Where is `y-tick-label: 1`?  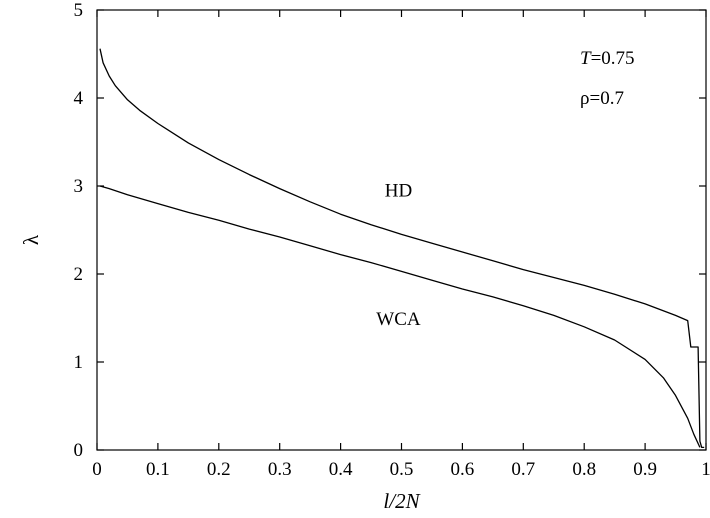
y-tick-label: 1 is located at coordinates (79, 362).